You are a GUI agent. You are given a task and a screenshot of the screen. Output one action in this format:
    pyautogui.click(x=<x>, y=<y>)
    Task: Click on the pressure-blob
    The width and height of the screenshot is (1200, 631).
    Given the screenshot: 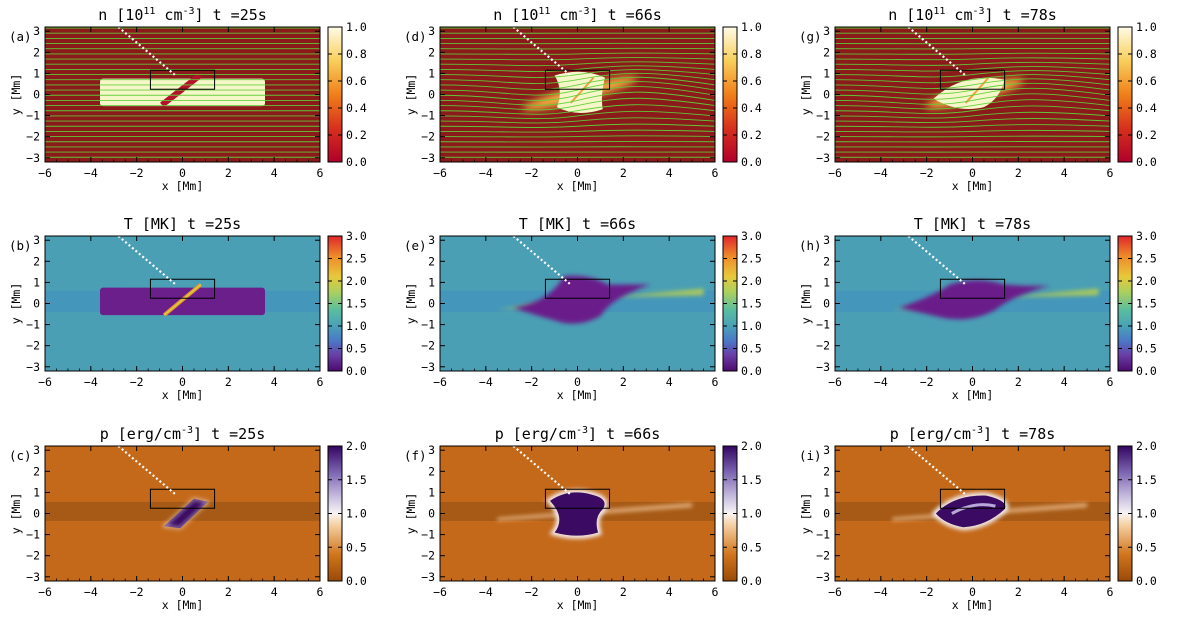 What is the action you would take?
    pyautogui.click(x=577, y=514)
    